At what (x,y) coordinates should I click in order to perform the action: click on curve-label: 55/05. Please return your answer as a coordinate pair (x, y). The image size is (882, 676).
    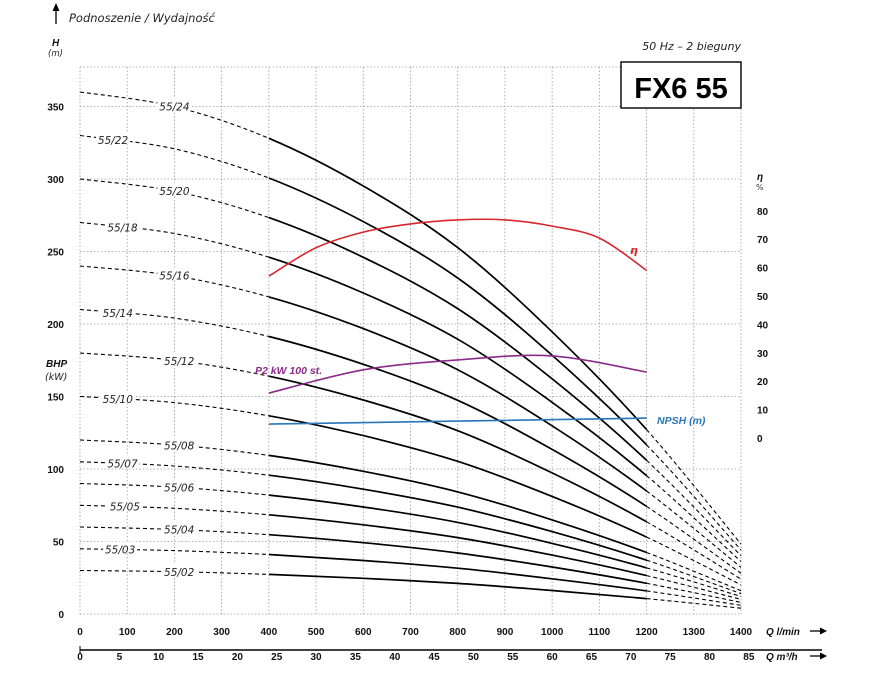
    Looking at the image, I should click on (125, 508).